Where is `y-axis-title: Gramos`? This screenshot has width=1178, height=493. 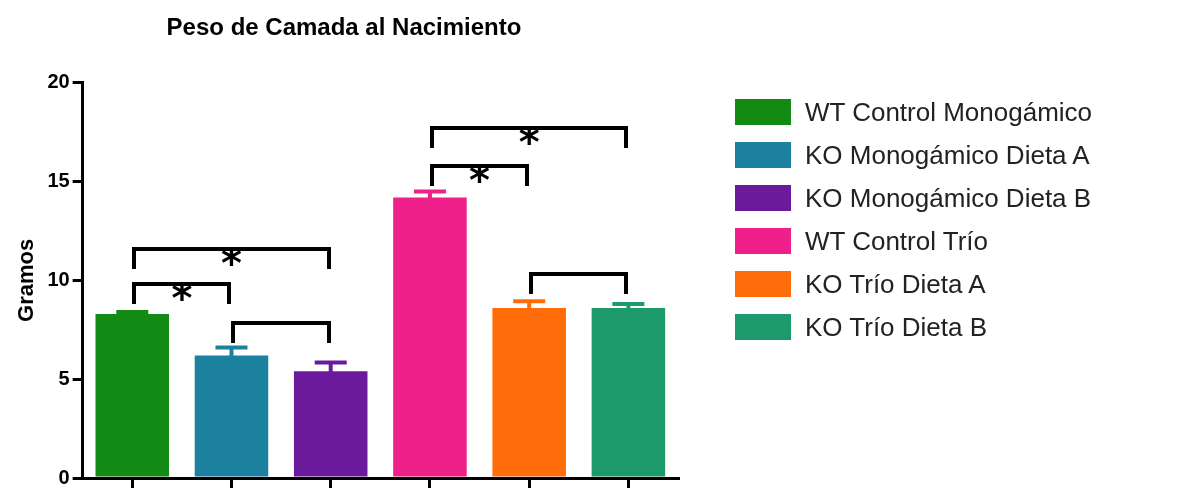 y-axis-title: Gramos is located at coordinates (26, 280).